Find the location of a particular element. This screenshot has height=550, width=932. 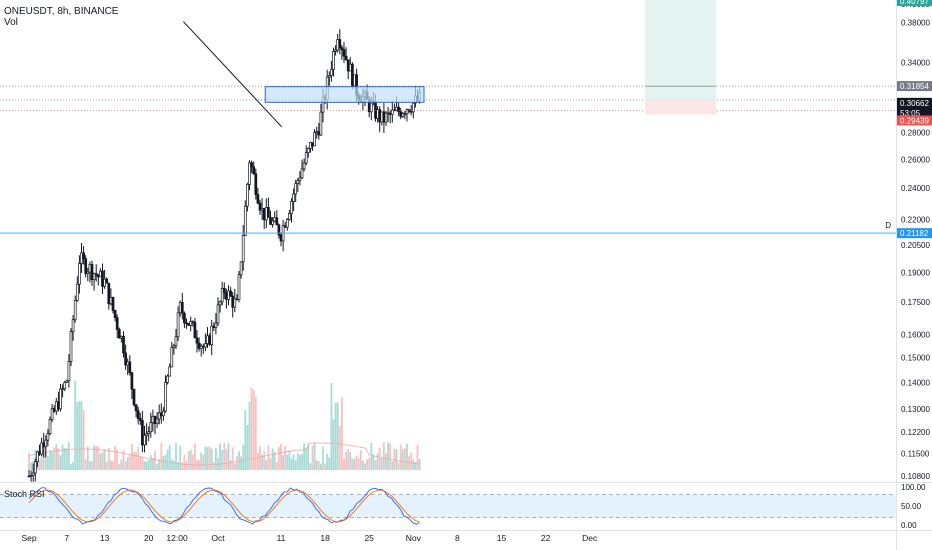

volume-ma-line is located at coordinates (224, 454).